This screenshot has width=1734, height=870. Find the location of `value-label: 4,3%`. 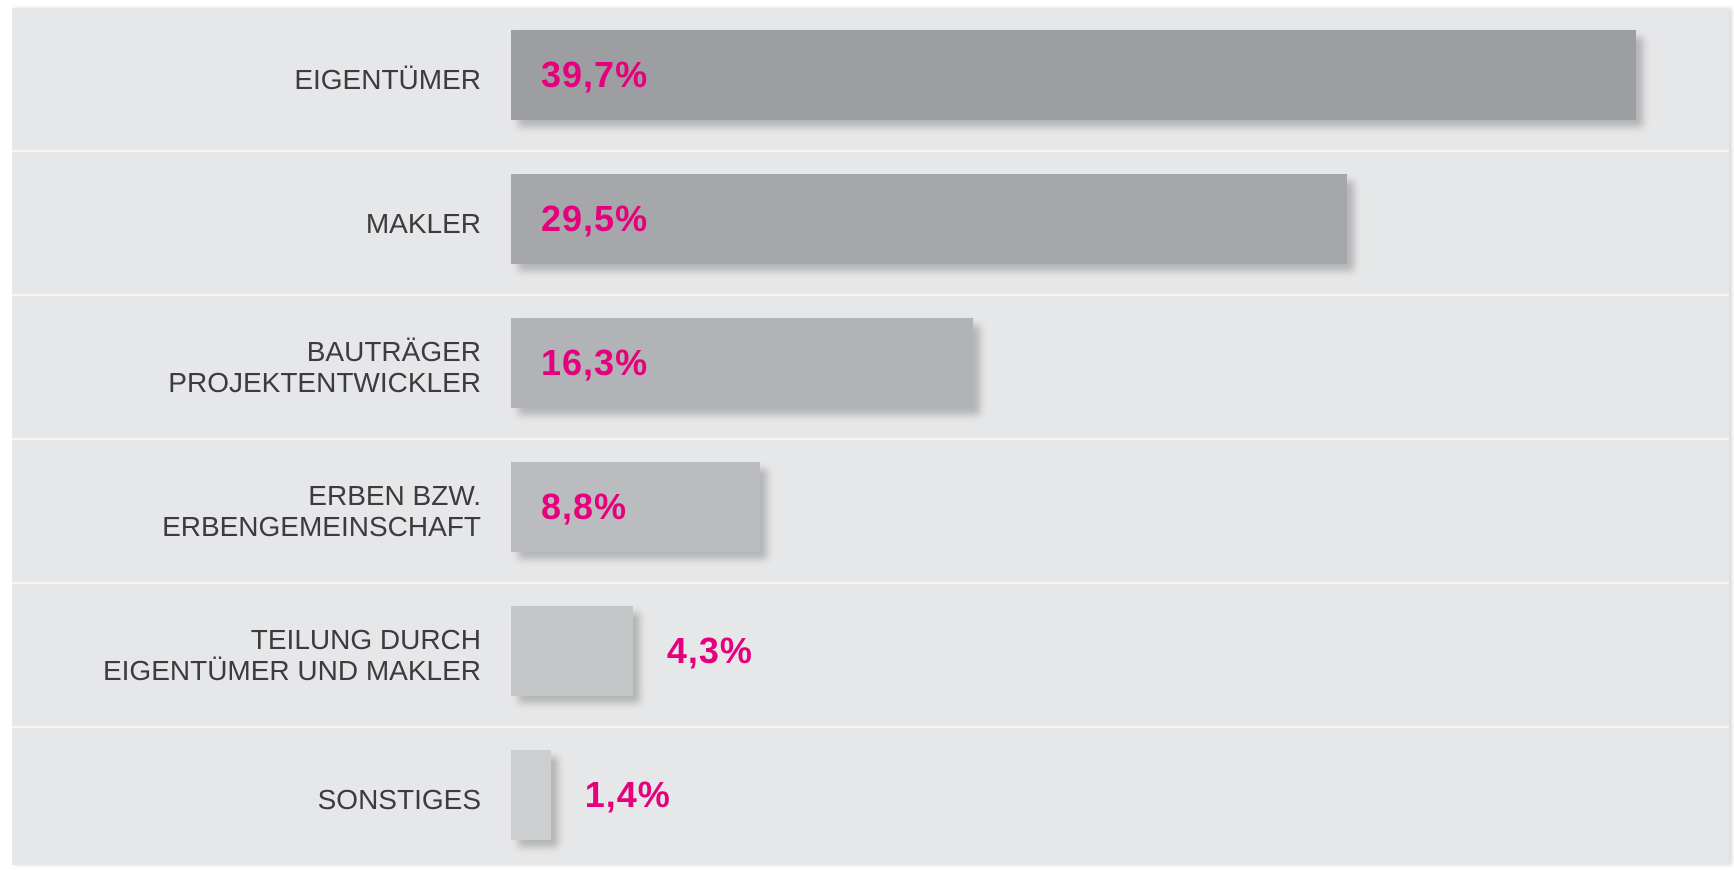

value-label: 4,3% is located at coordinates (709, 650).